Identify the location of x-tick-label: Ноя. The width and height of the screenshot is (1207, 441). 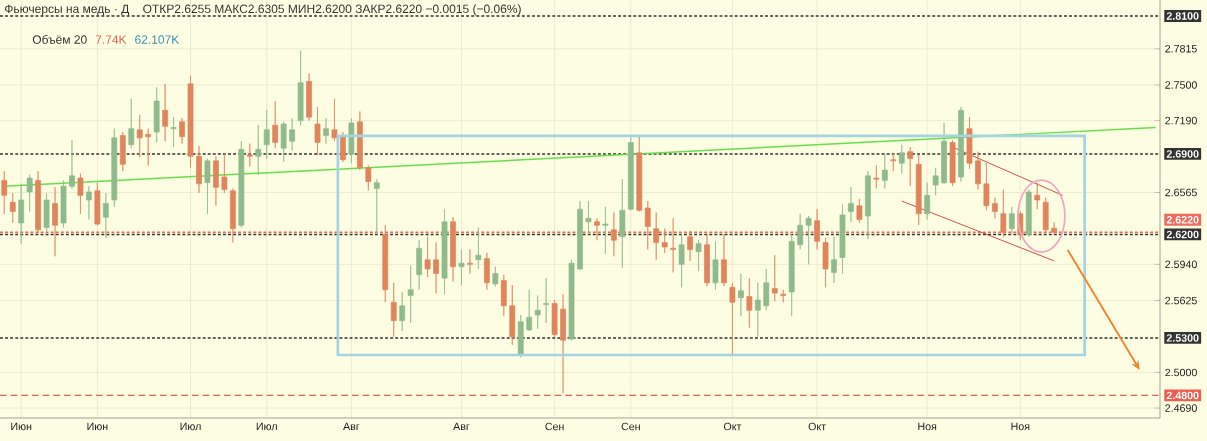
(1020, 426).